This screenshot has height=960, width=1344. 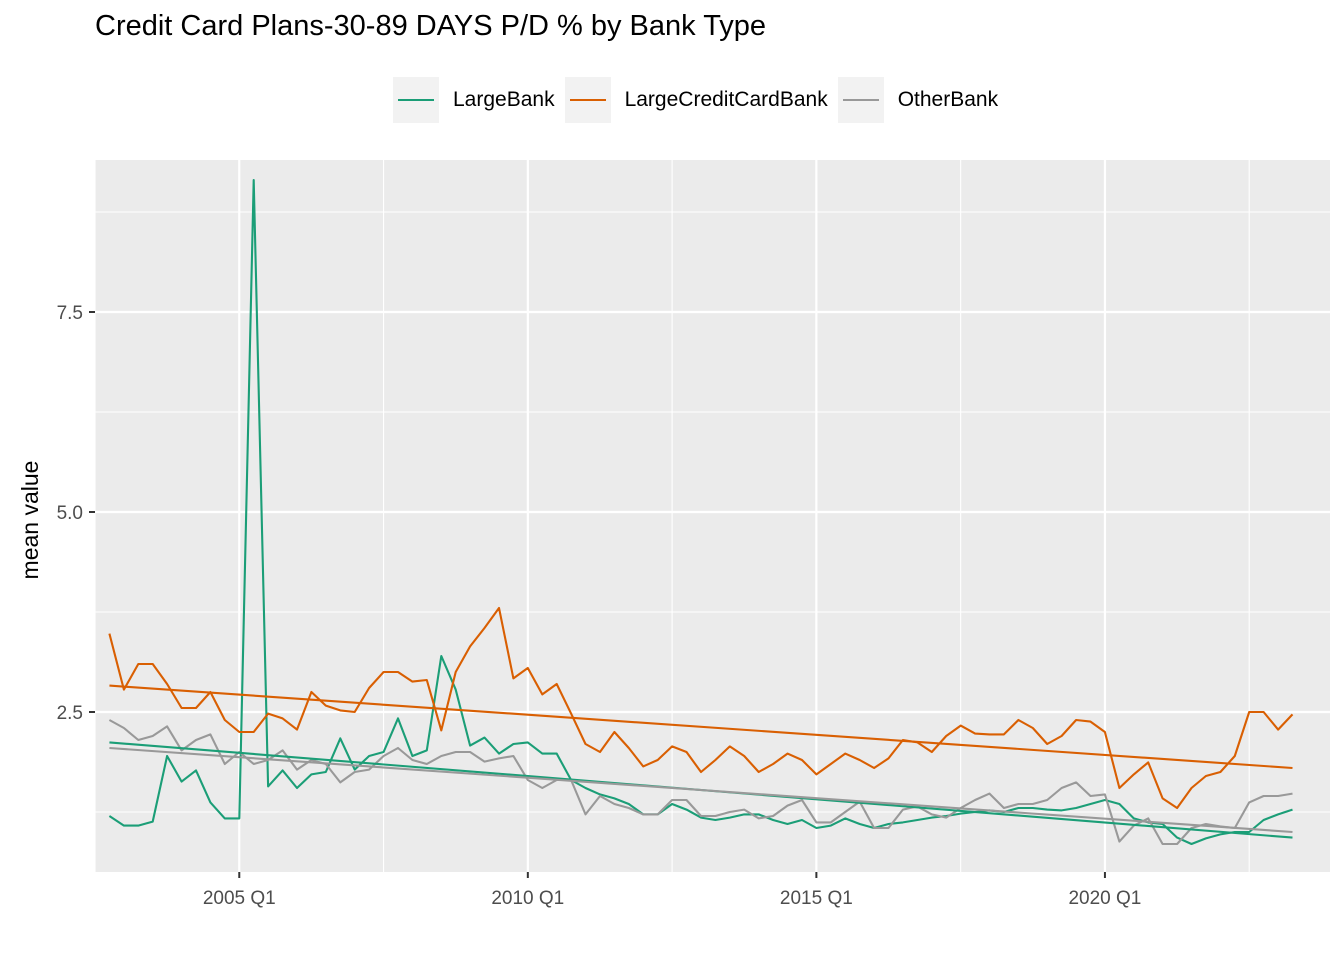 What do you see at coordinates (587, 100) in the screenshot?
I see `legend-key-largecreditcardbank` at bounding box center [587, 100].